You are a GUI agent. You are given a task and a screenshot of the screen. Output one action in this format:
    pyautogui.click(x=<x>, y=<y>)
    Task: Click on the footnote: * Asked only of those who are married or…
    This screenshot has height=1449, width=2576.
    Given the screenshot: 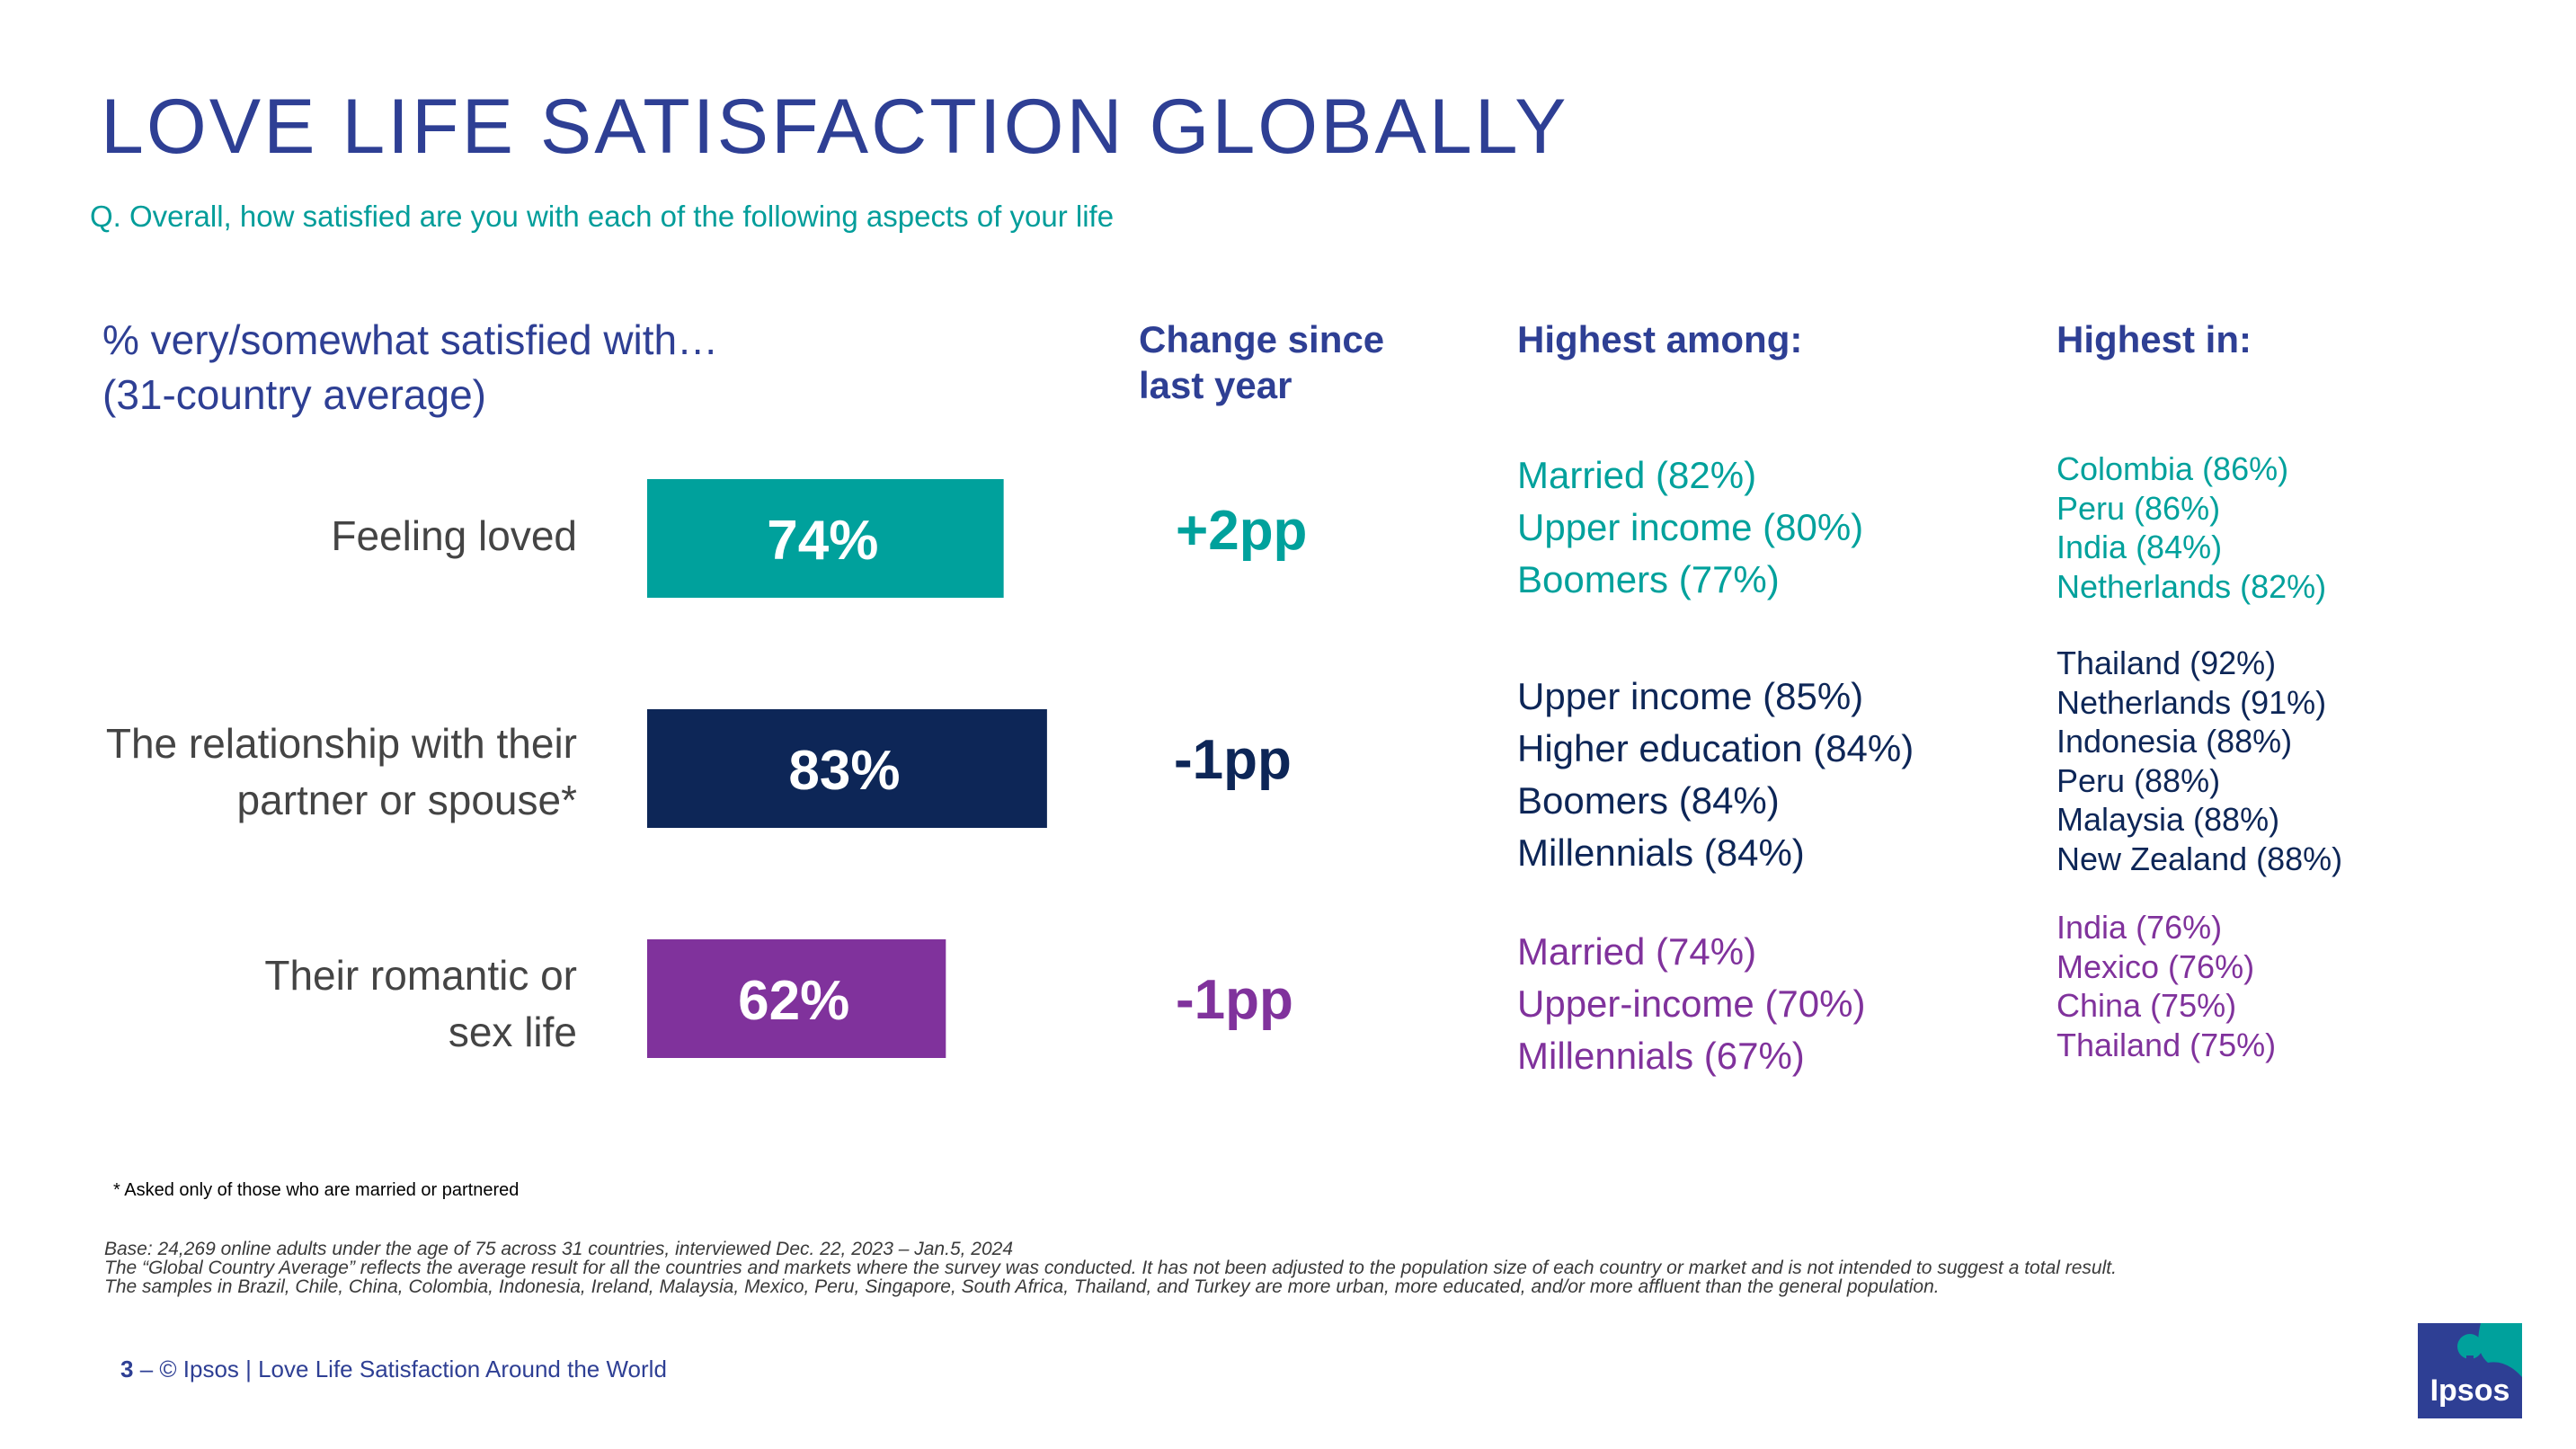 What is the action you would take?
    pyautogui.click(x=316, y=1190)
    